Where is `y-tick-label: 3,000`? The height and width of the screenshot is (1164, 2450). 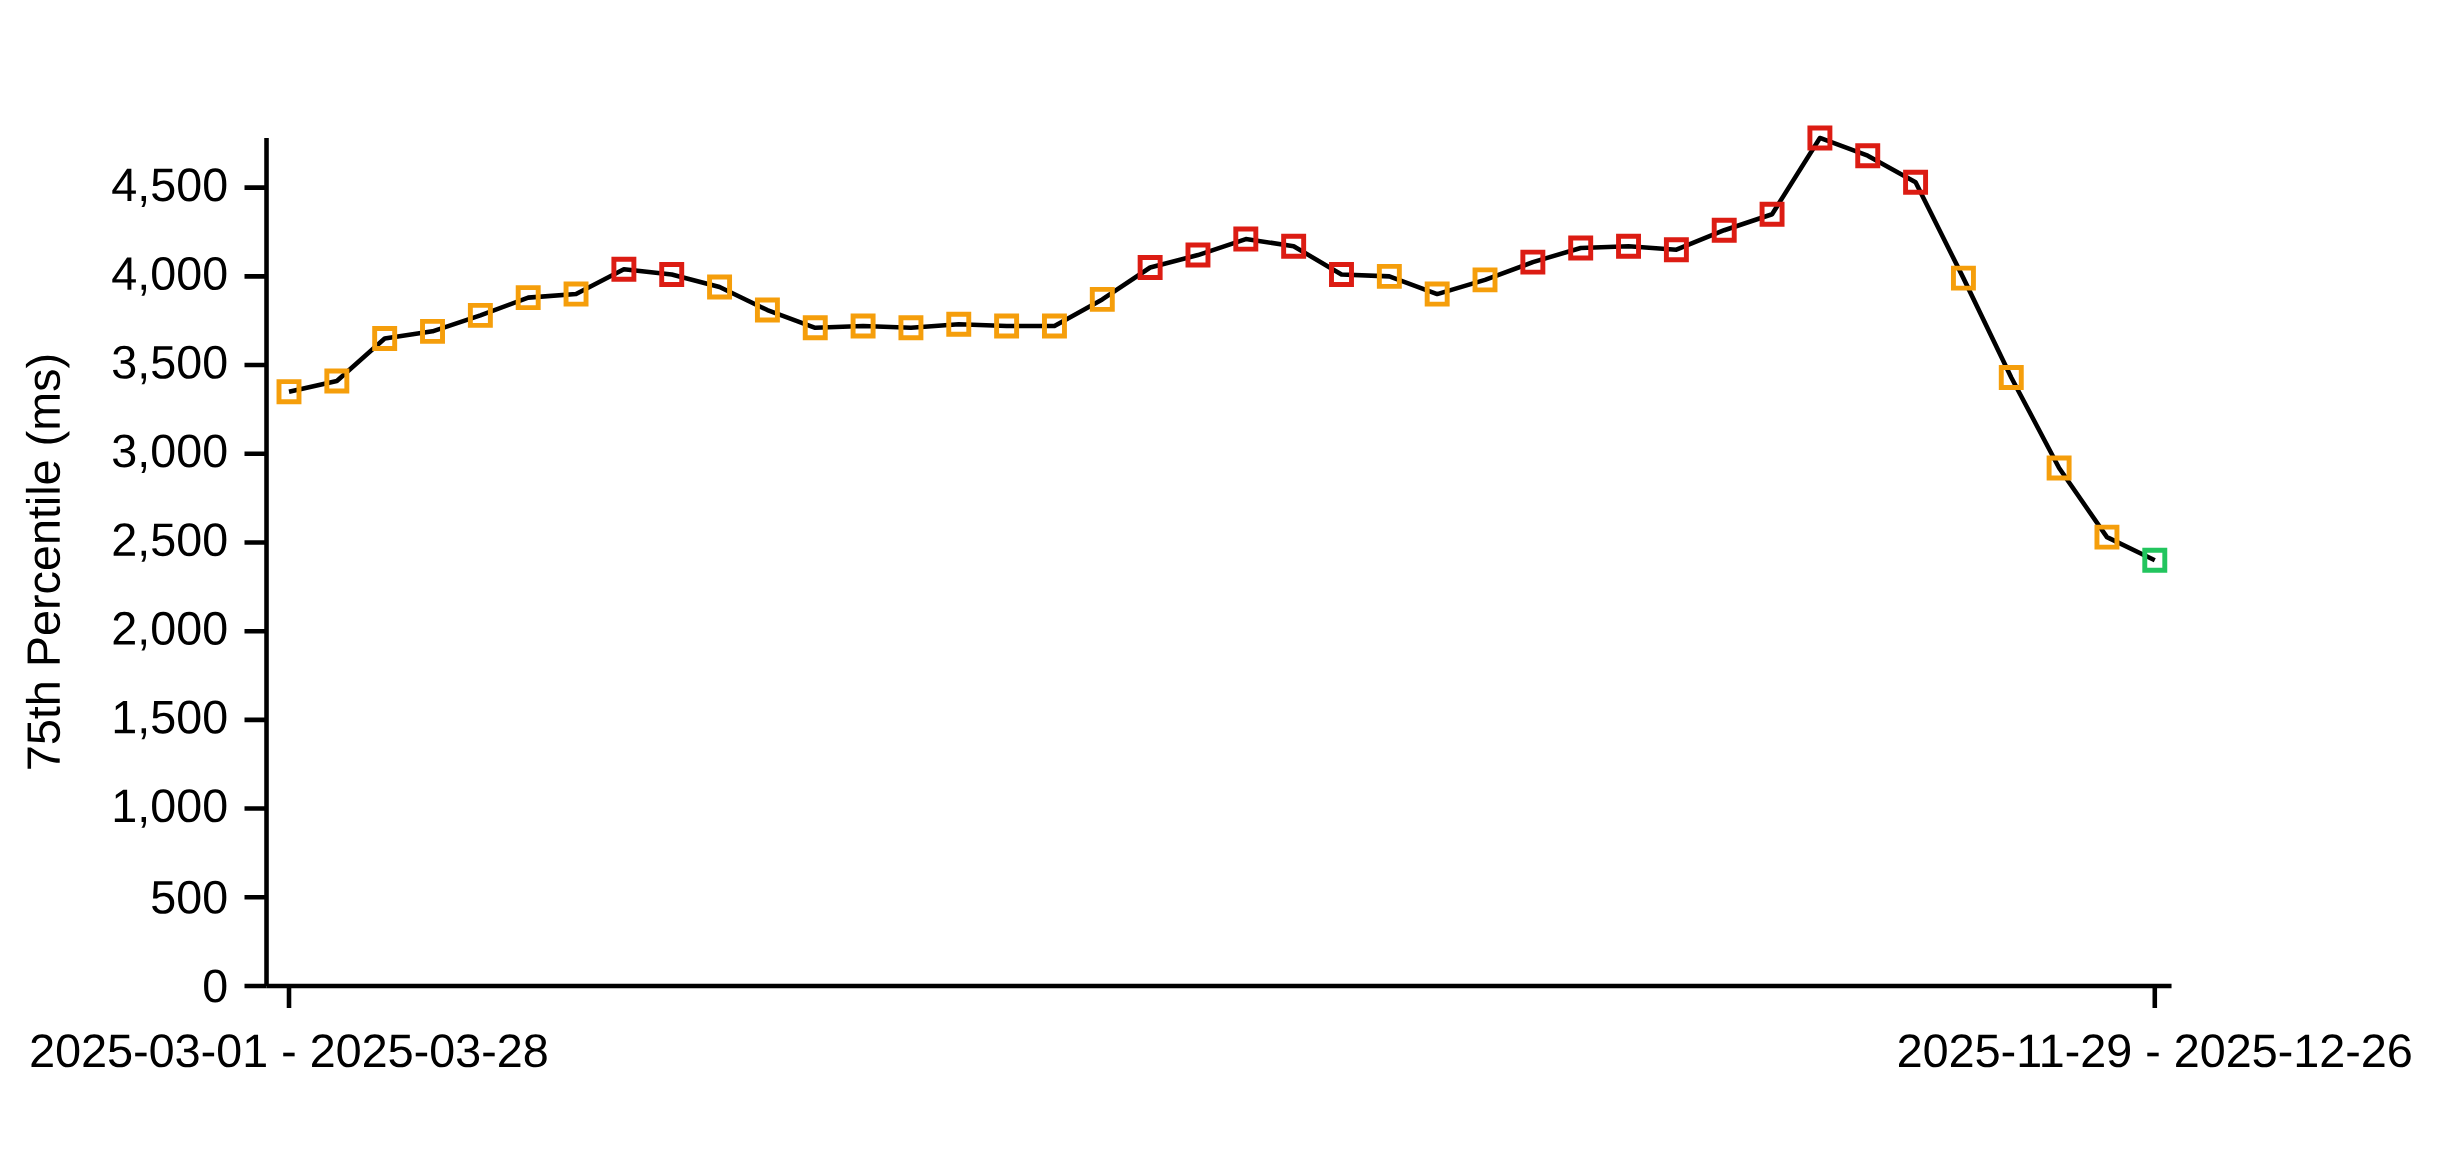 y-tick-label: 3,000 is located at coordinates (170, 454).